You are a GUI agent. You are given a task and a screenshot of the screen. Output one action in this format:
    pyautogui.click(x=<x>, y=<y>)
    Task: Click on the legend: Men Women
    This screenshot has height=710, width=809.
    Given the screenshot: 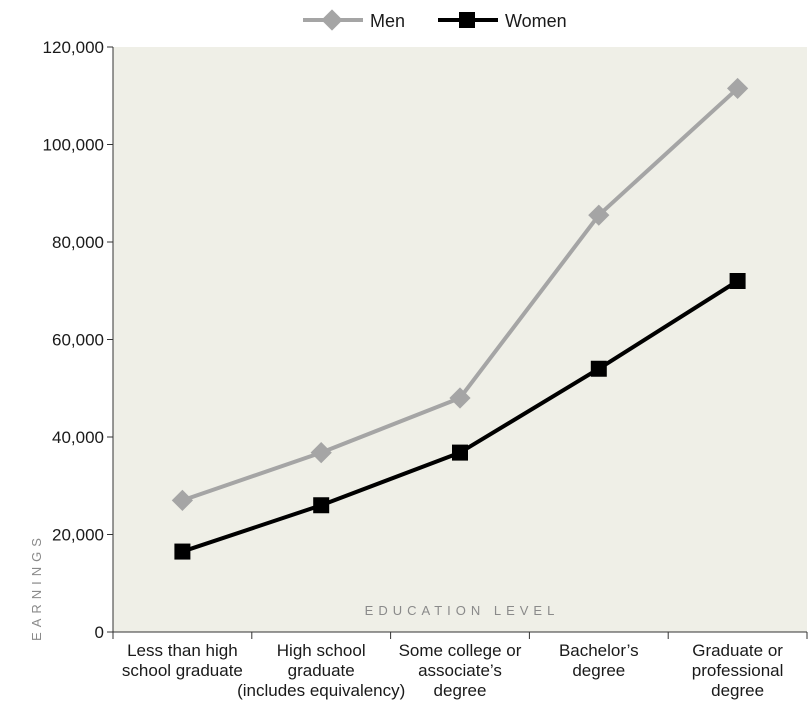 What is the action you would take?
    pyautogui.click(x=435, y=20)
    